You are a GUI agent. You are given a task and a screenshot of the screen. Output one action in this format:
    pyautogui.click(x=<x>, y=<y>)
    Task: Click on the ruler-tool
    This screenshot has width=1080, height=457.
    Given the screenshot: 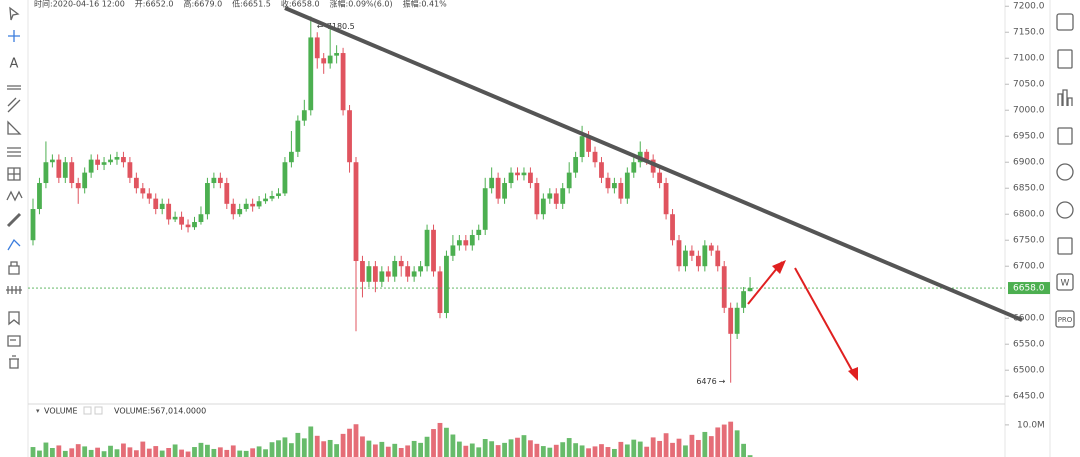 What is the action you would take?
    pyautogui.click(x=14, y=220)
    